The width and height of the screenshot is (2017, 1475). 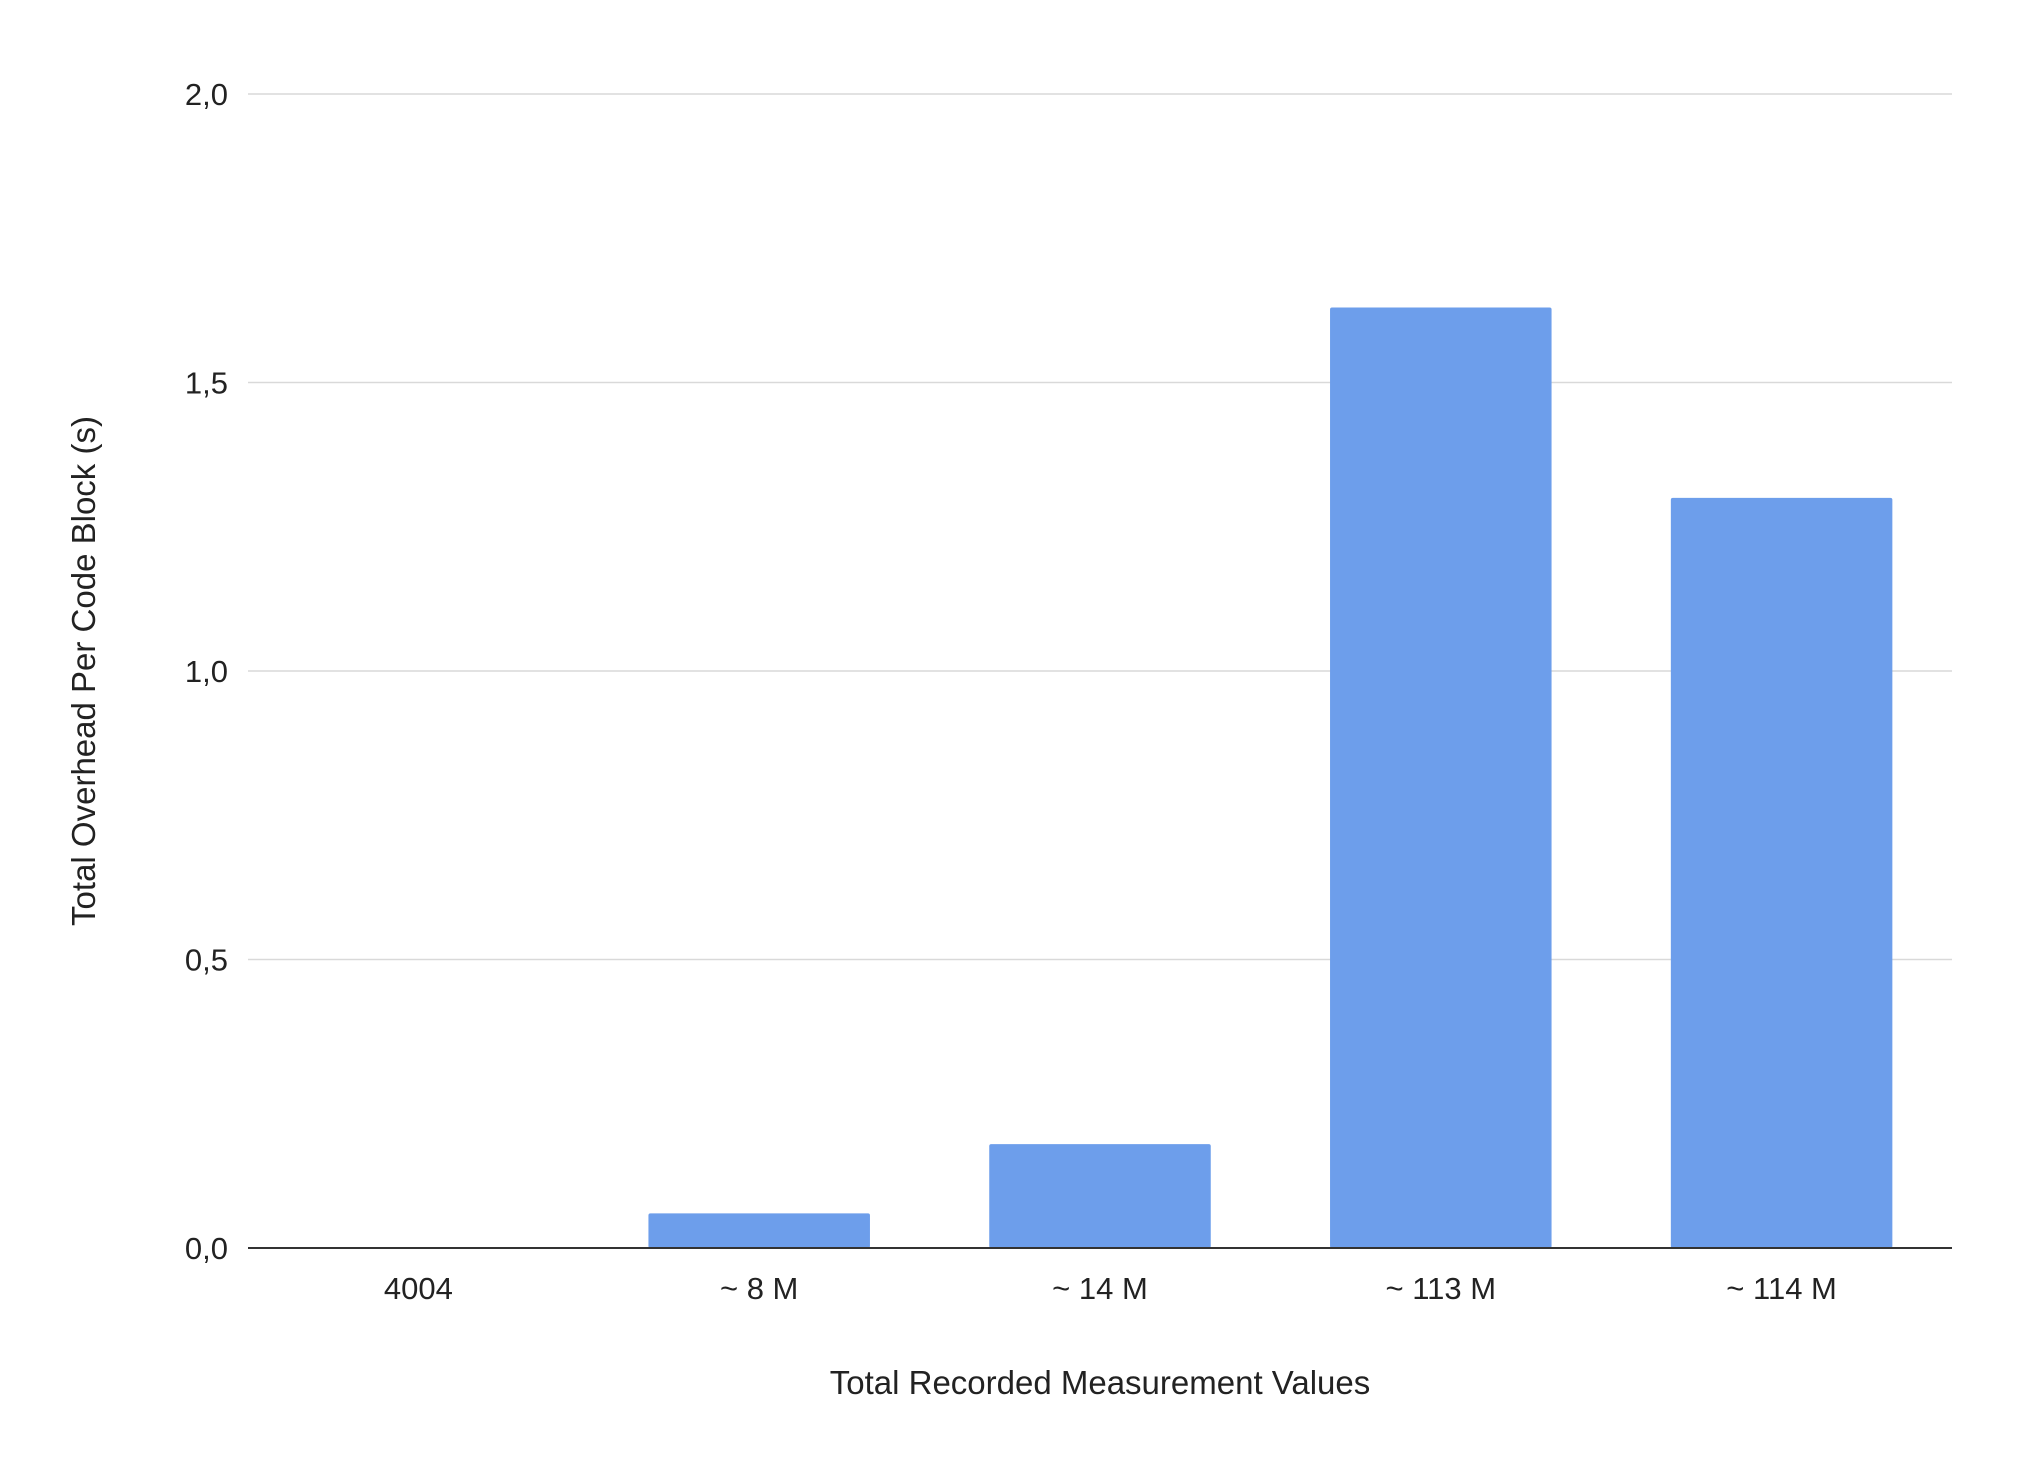 I want to click on y-tick-label: 2,0, so click(x=206, y=94).